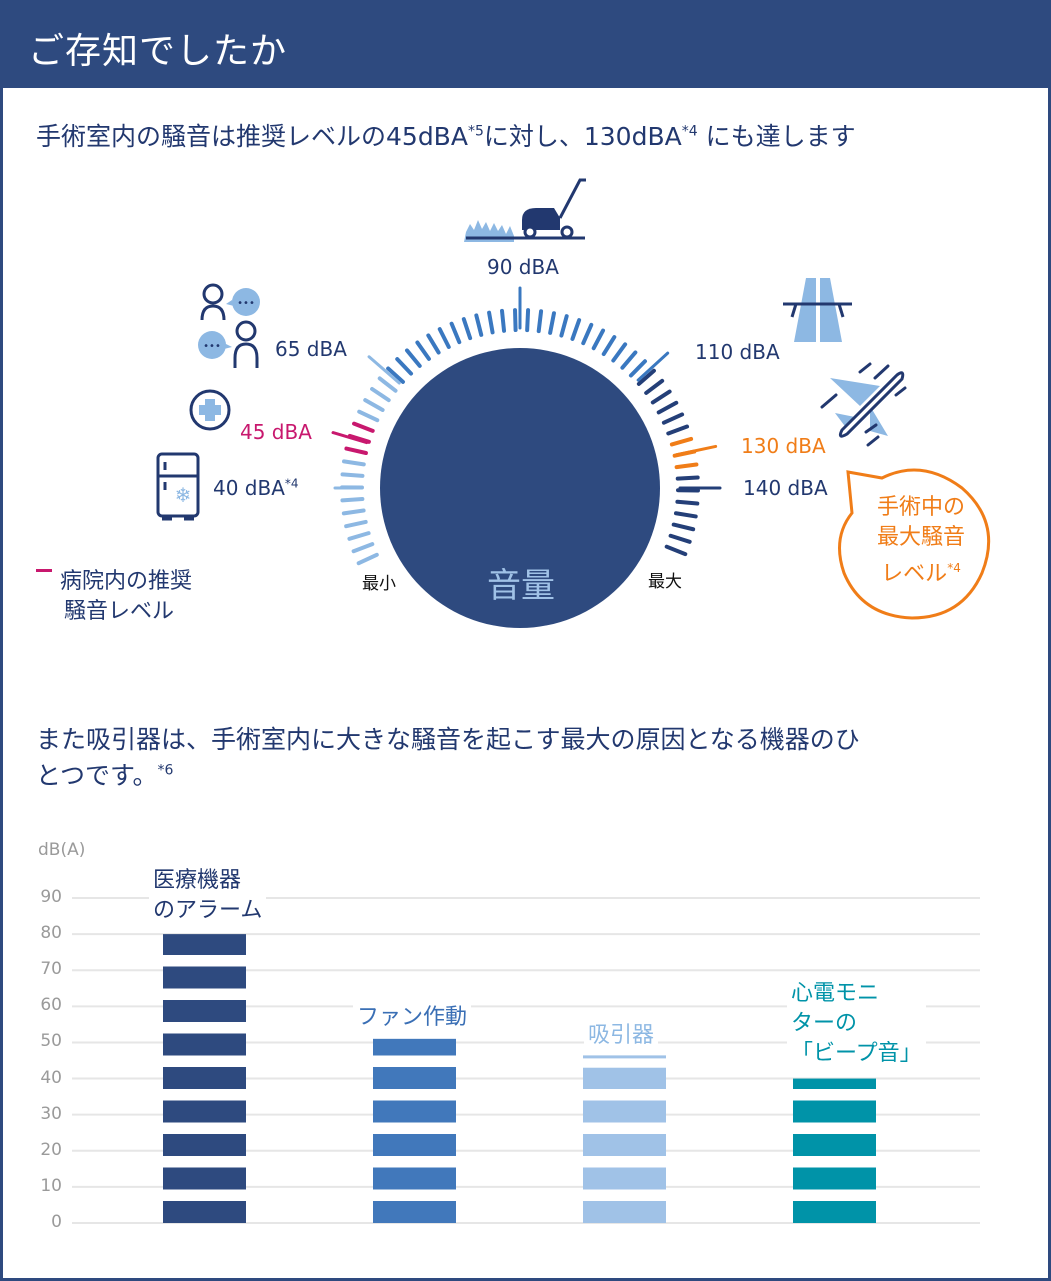  I want to click on y-tick-label: 0, so click(56, 1222).